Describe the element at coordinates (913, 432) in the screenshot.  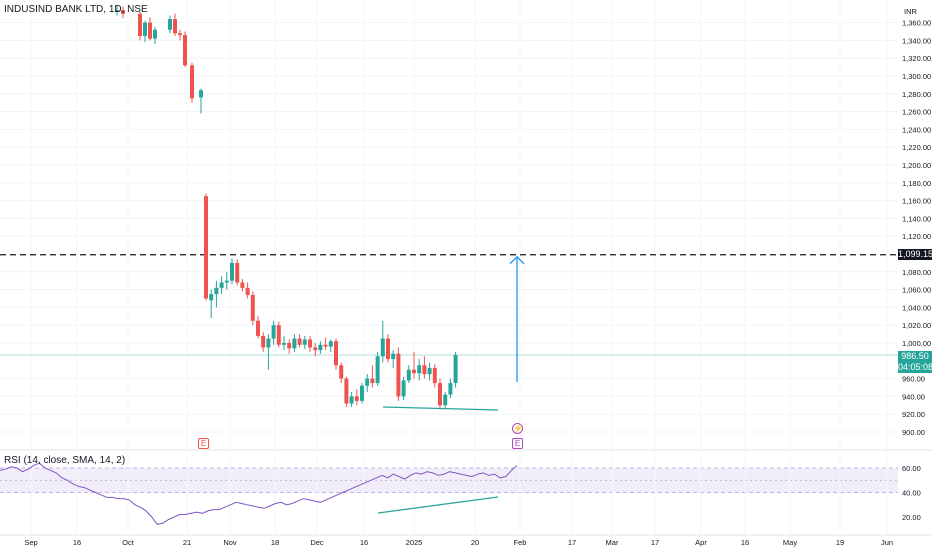
I see `price-axis-tick: 900.00` at that location.